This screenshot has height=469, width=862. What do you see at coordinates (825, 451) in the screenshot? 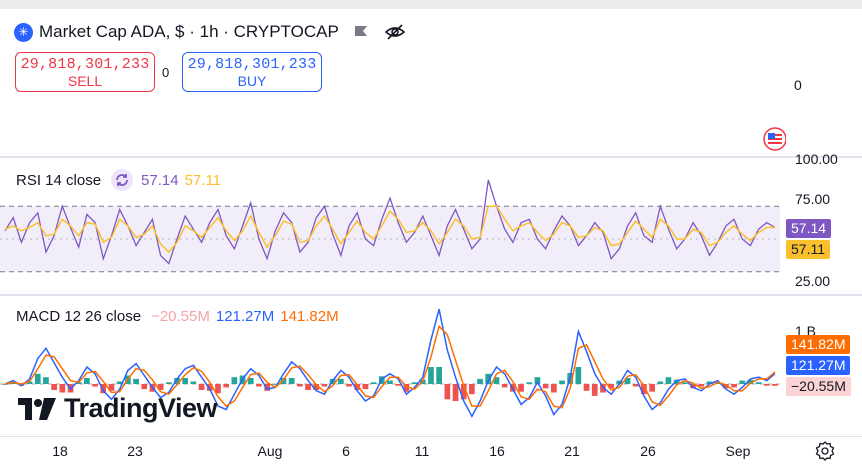
I see `settings-gear-icon` at bounding box center [825, 451].